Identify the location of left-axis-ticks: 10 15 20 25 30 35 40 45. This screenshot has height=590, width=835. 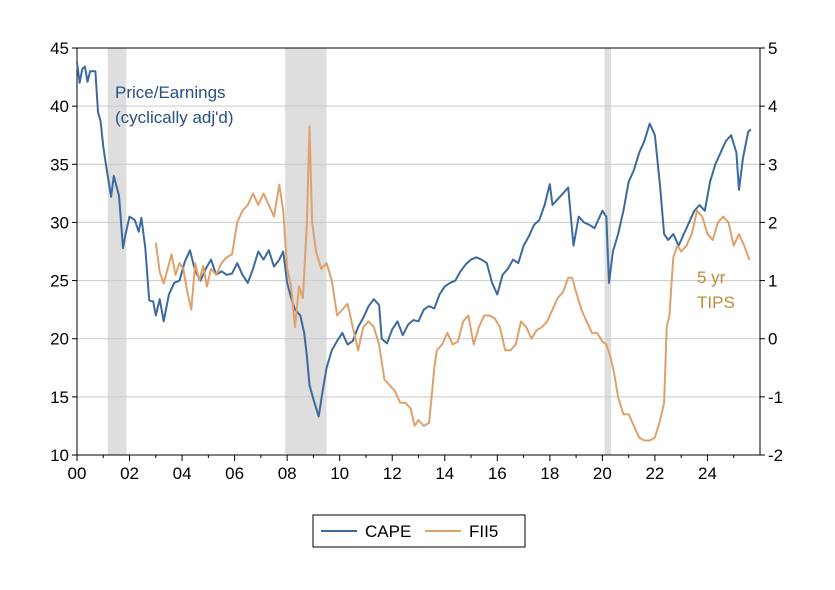
(63, 252).